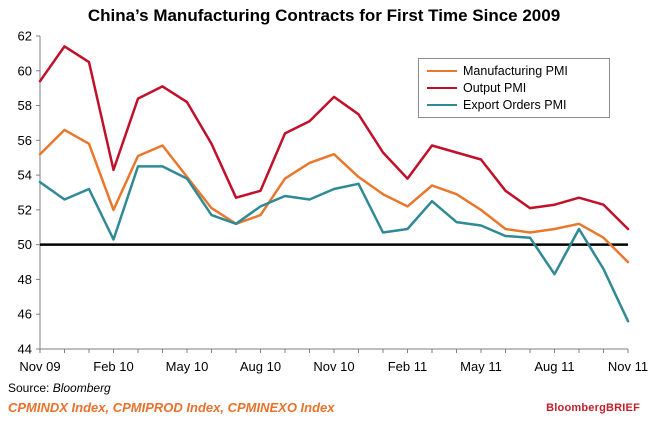  I want to click on x-tick-label: Aug 10, so click(260, 366).